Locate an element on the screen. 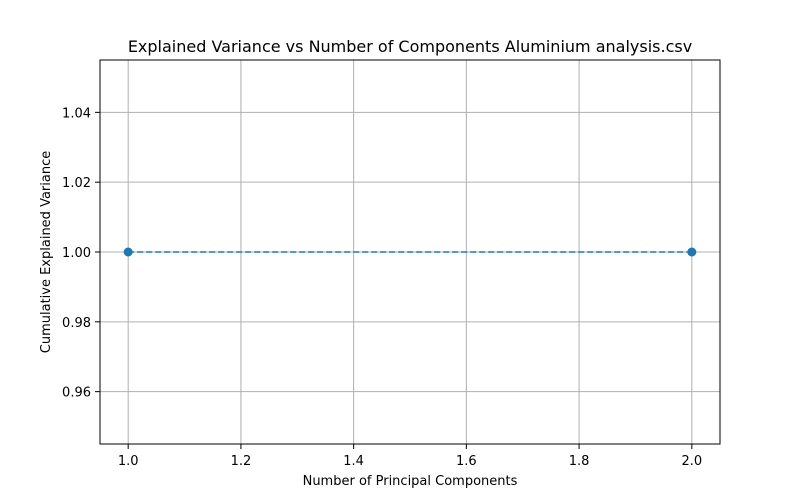  x-tick-label: 1.6 is located at coordinates (466, 461).